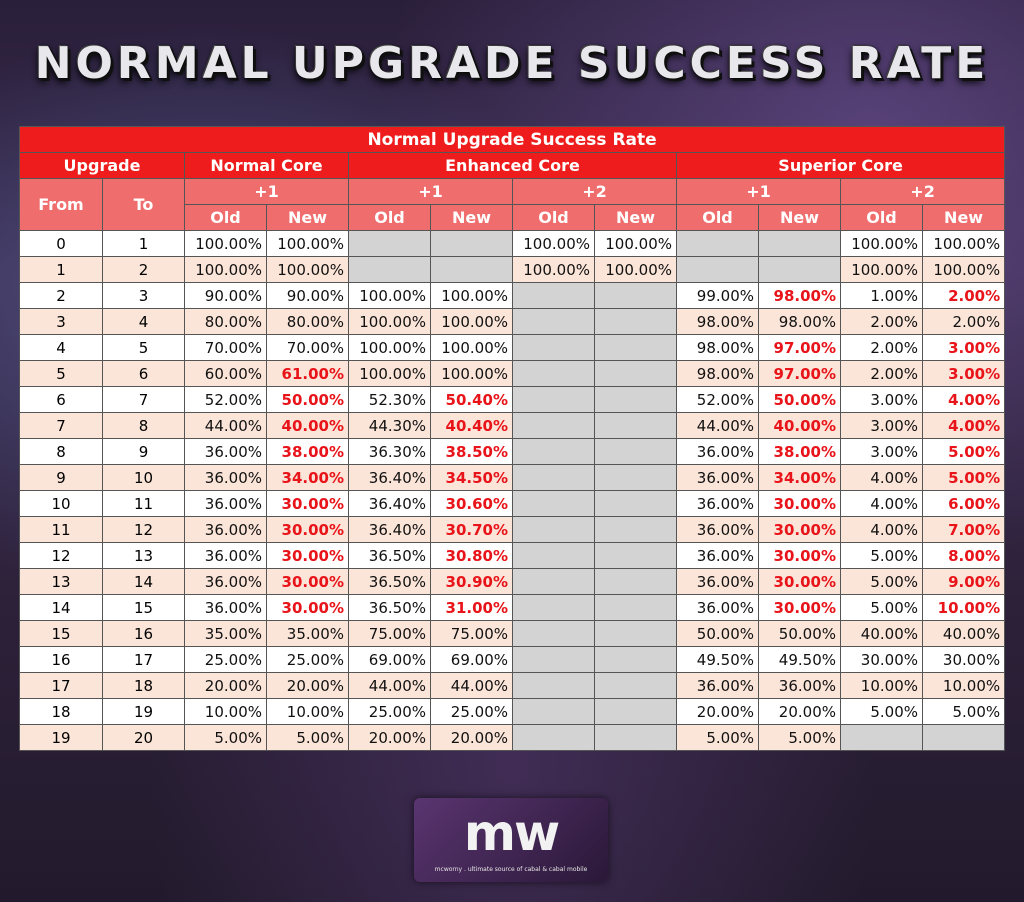  I want to click on cell-e1o: 36.40%, so click(389, 529).